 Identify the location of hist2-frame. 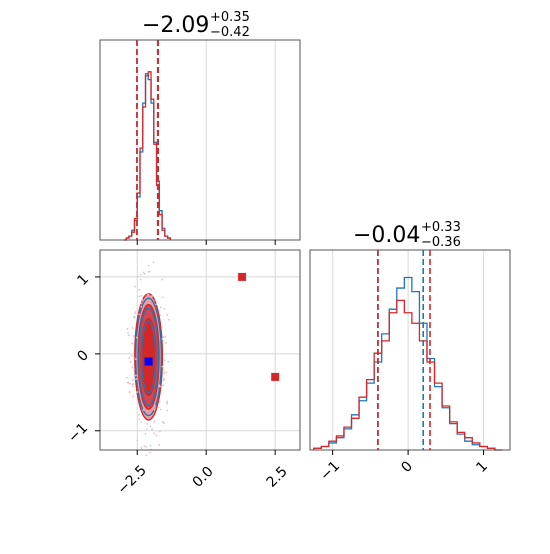
(410, 350).